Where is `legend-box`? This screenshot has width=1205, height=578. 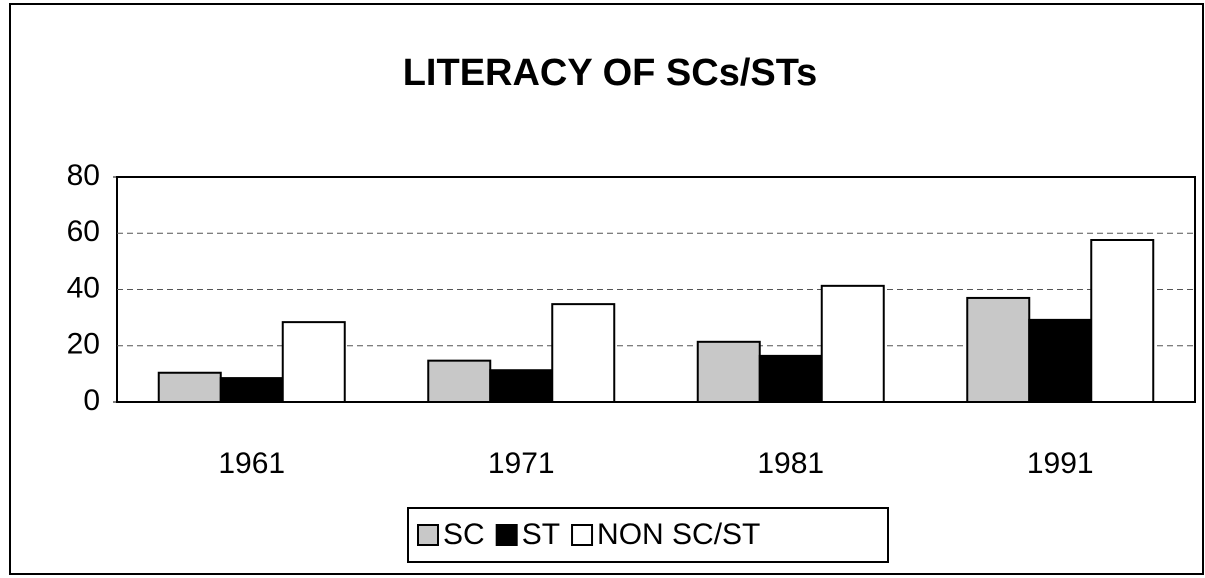 legend-box is located at coordinates (648, 535).